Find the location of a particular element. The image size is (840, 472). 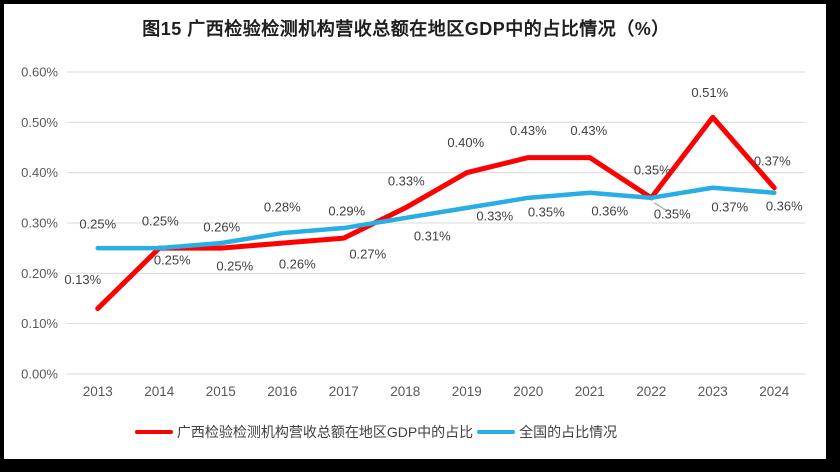

legend-swatch-national is located at coordinates (496, 432).